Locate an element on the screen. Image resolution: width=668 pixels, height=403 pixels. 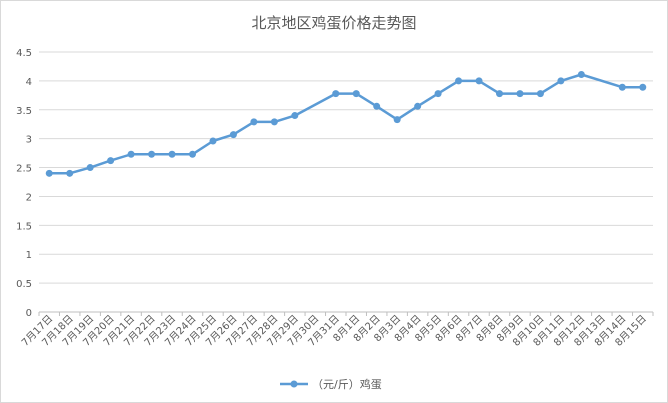
y-tick-label: 2.5 is located at coordinates (24, 169).